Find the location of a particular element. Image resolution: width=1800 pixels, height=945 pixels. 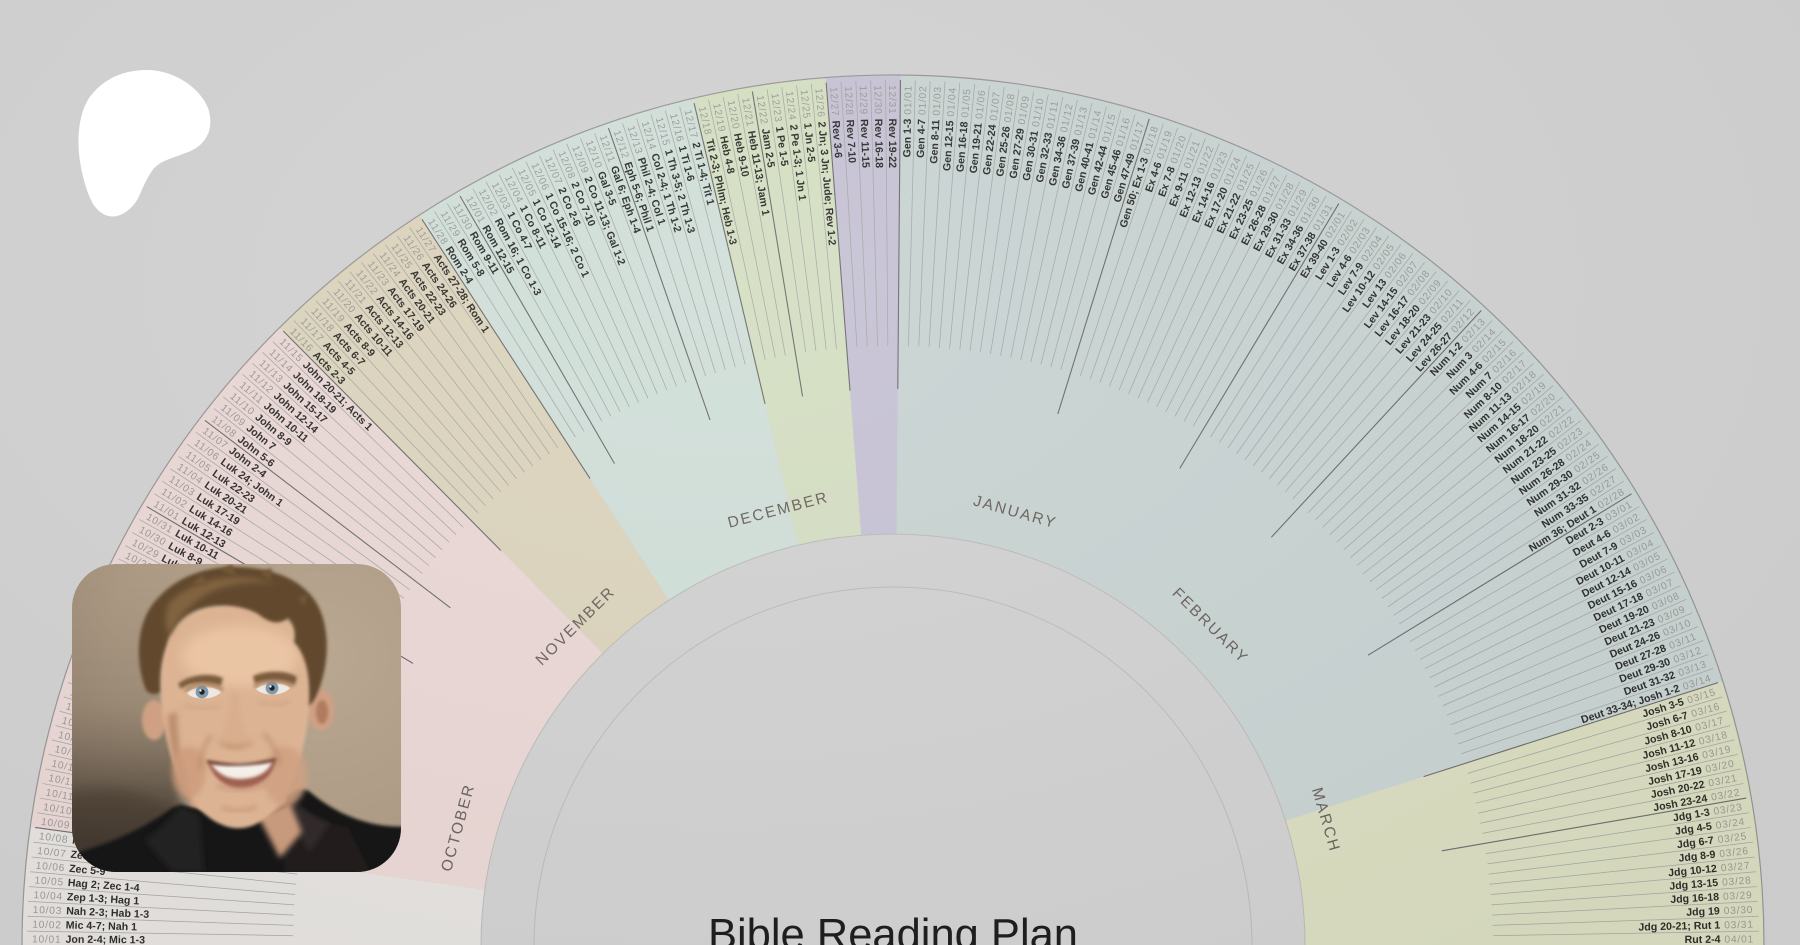

svg-text:Rut 2-404/01: Rut 2-4 04/01 is located at coordinates (1720, 939).